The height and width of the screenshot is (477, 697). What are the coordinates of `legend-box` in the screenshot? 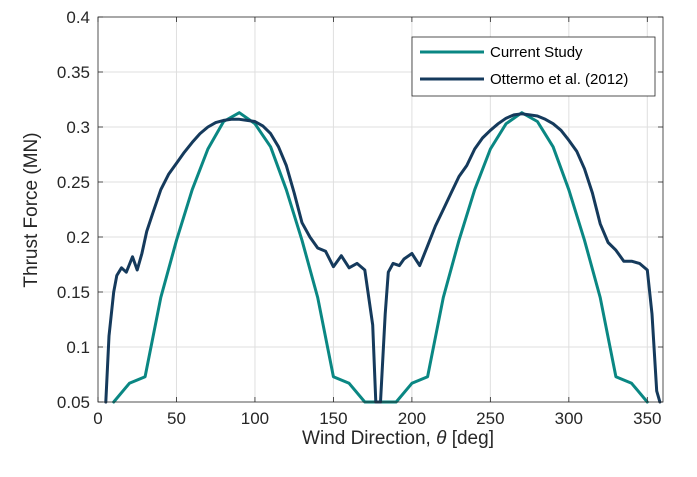 It's located at (533, 66).